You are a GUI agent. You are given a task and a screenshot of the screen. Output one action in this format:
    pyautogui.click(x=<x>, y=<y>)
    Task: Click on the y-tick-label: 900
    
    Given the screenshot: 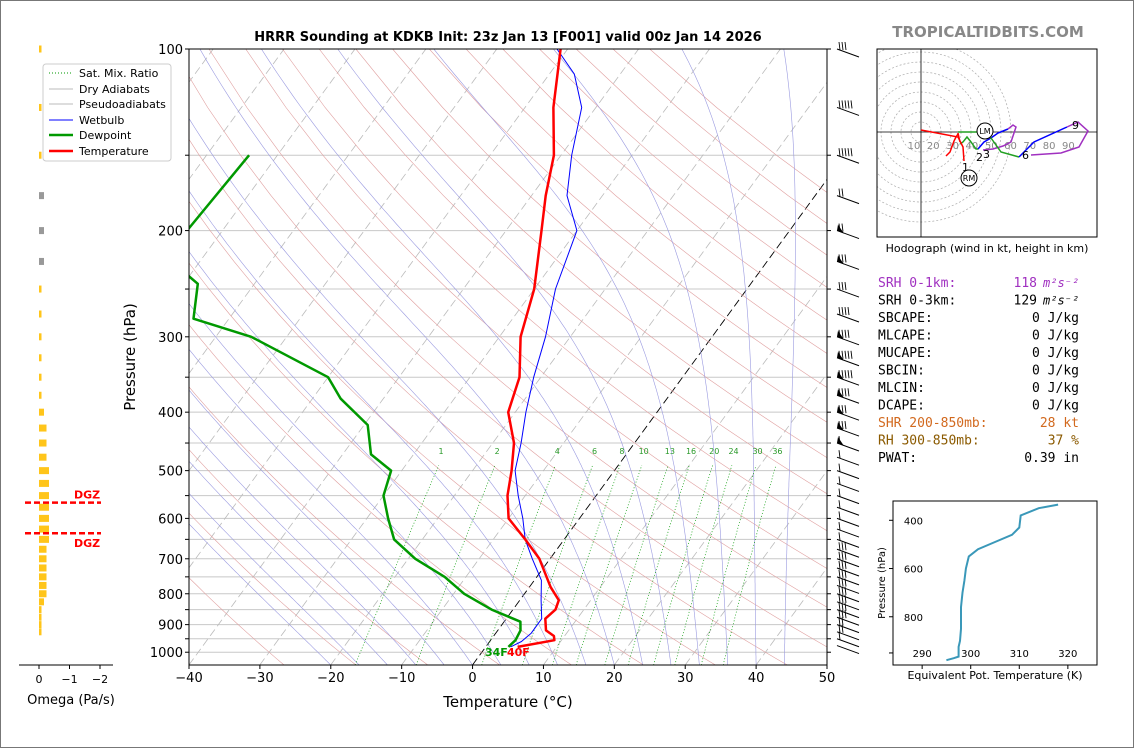 What is the action you would take?
    pyautogui.click(x=170, y=626)
    